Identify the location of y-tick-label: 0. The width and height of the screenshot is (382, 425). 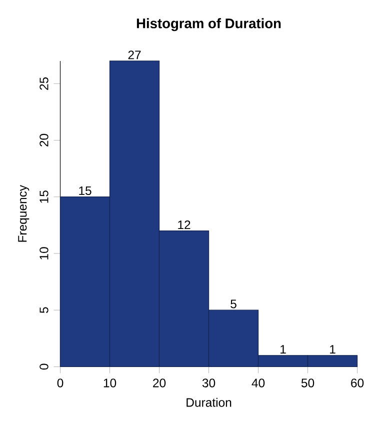
(44, 367).